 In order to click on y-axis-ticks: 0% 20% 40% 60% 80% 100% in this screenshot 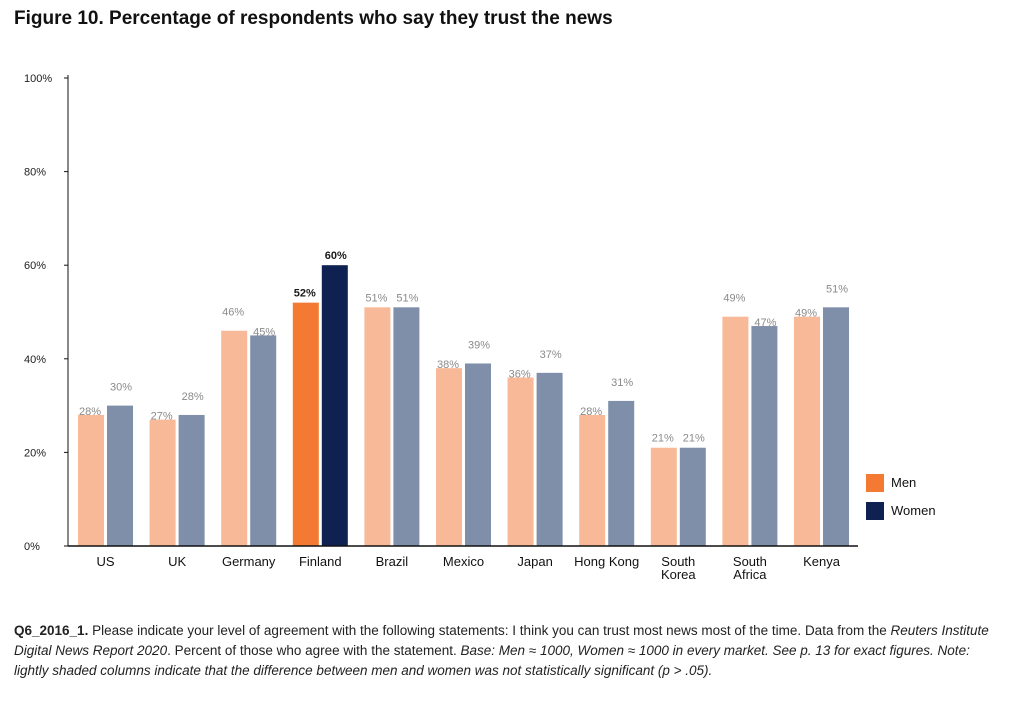, I will do `click(46, 313)`.